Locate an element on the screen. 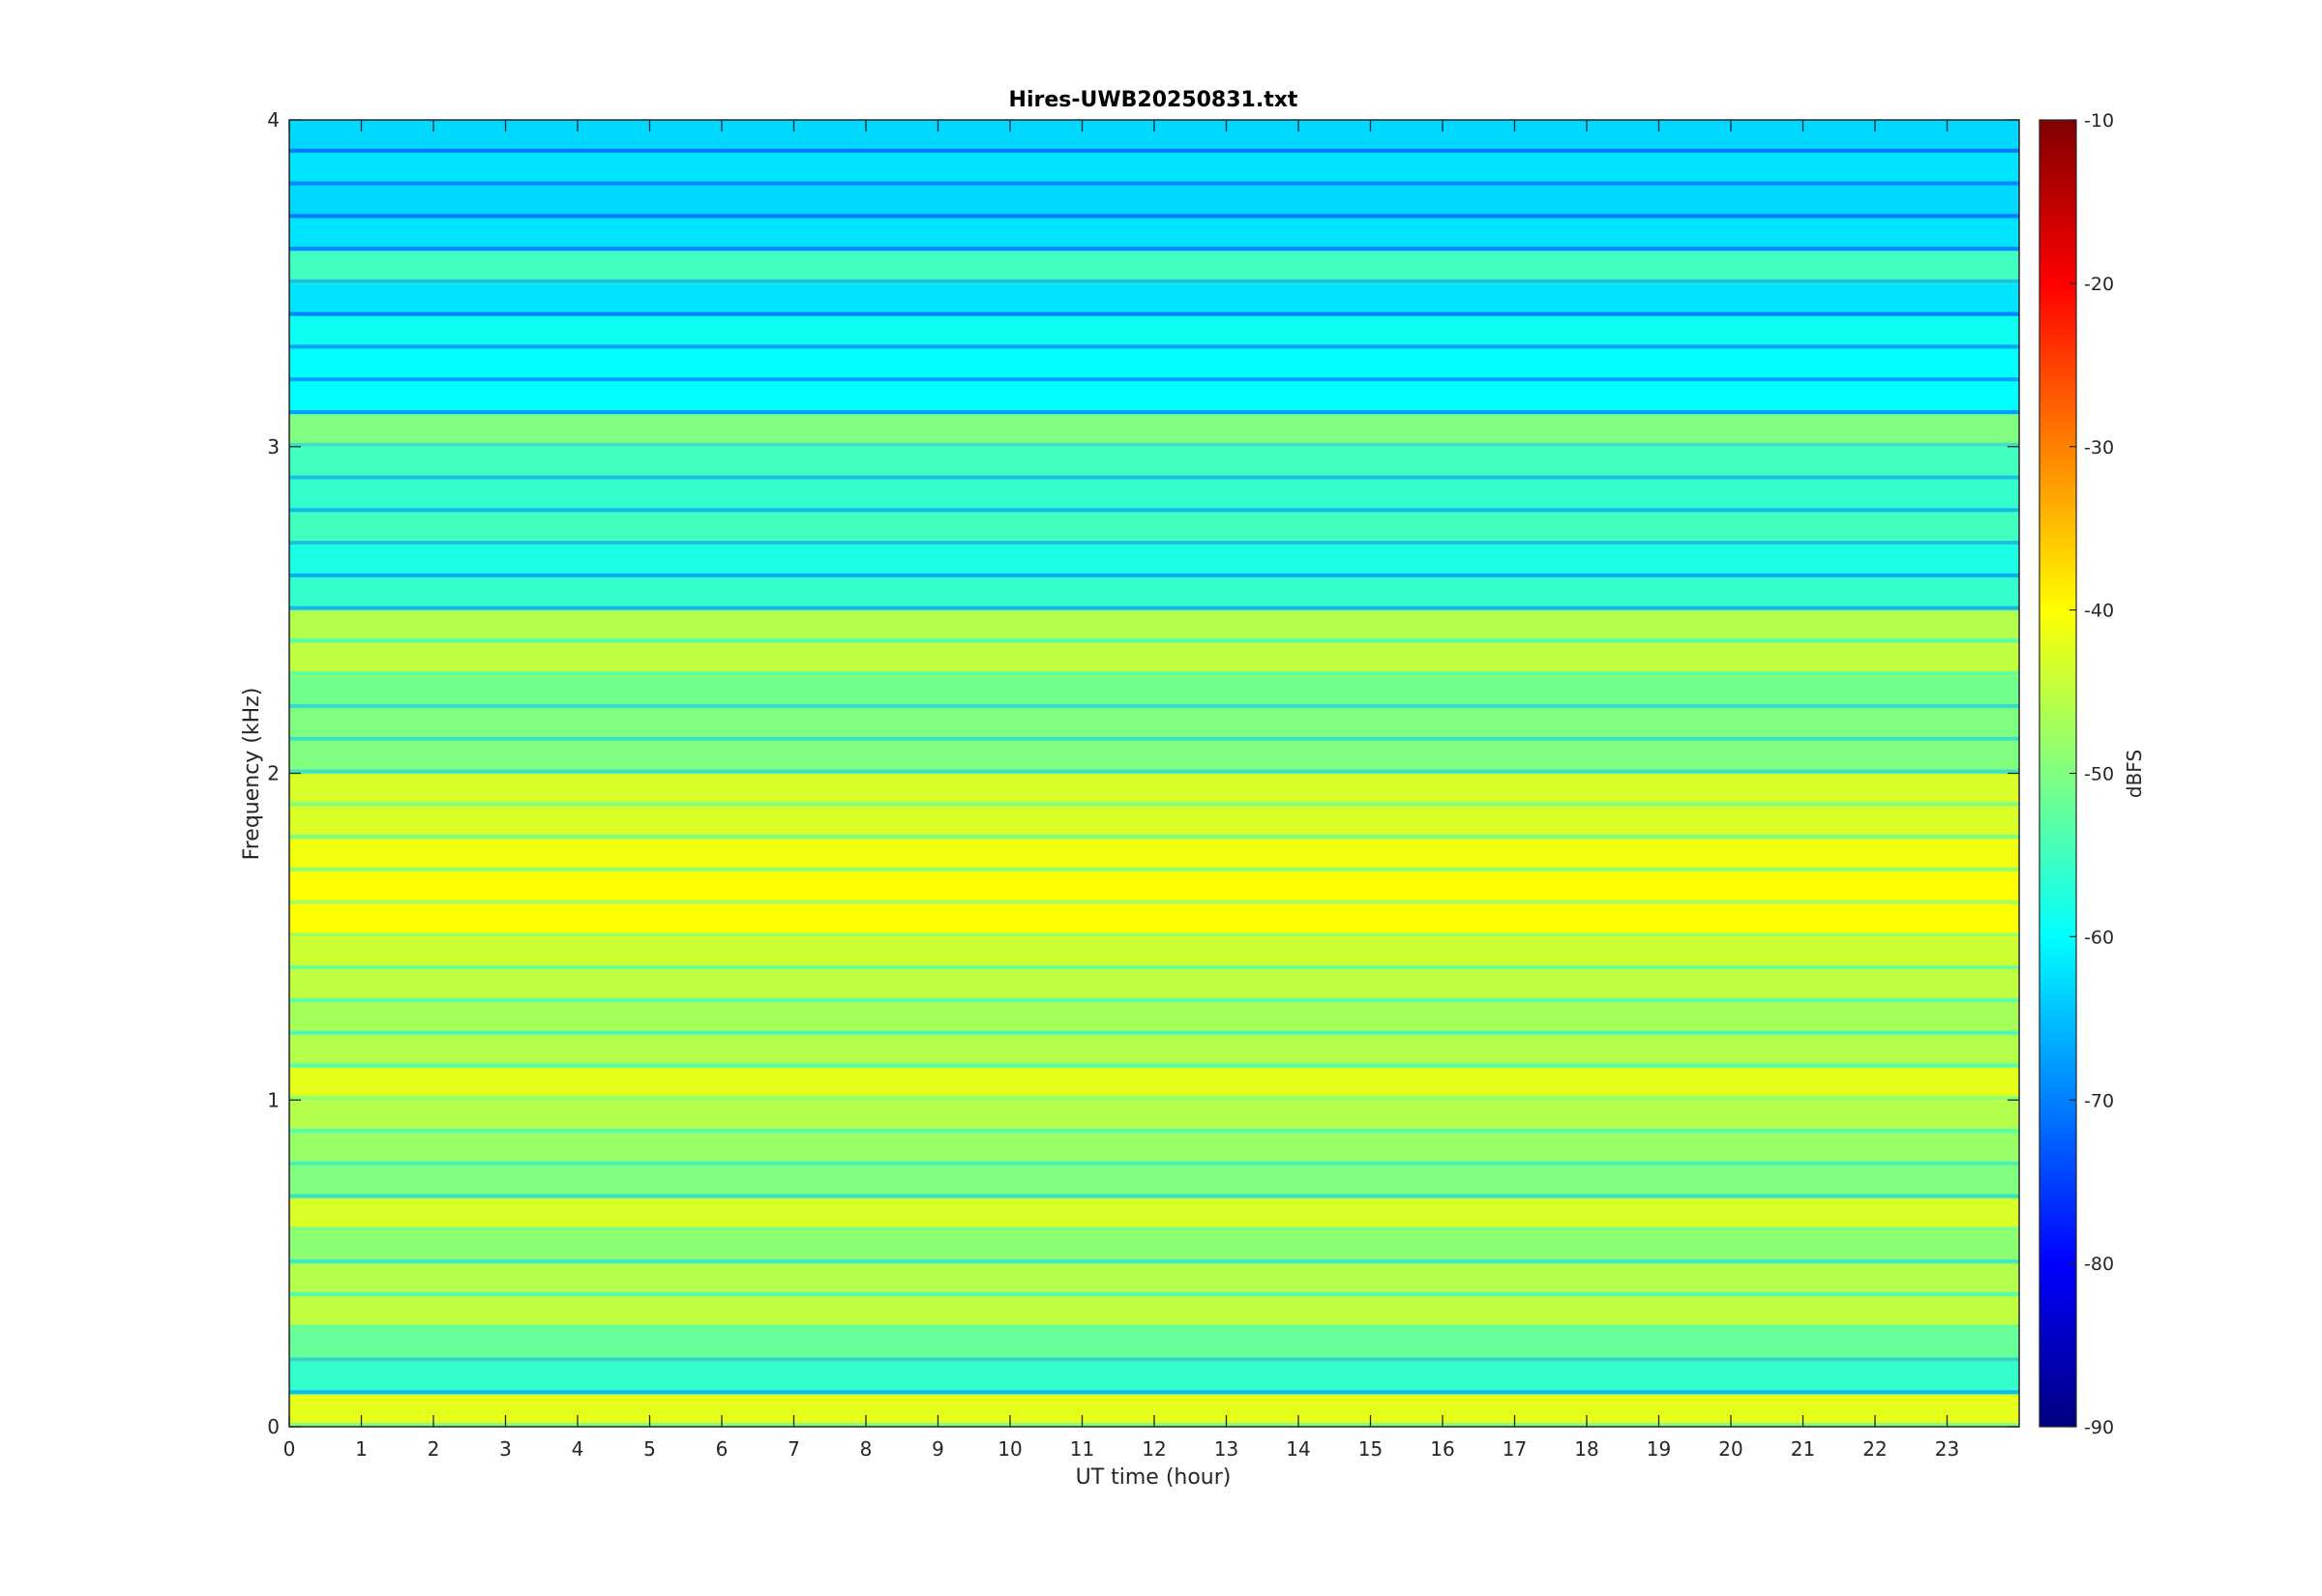 The image size is (2322, 1596). x-tick-label: 16 is located at coordinates (1442, 1449).